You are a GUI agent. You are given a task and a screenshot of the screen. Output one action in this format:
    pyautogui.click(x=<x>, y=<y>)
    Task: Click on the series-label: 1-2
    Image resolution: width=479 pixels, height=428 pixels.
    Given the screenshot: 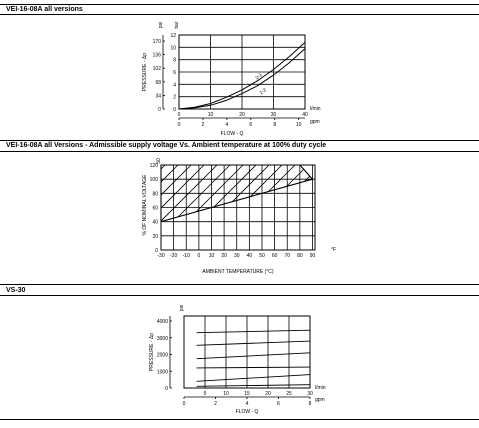 What is the action you would take?
    pyautogui.click(x=263, y=91)
    